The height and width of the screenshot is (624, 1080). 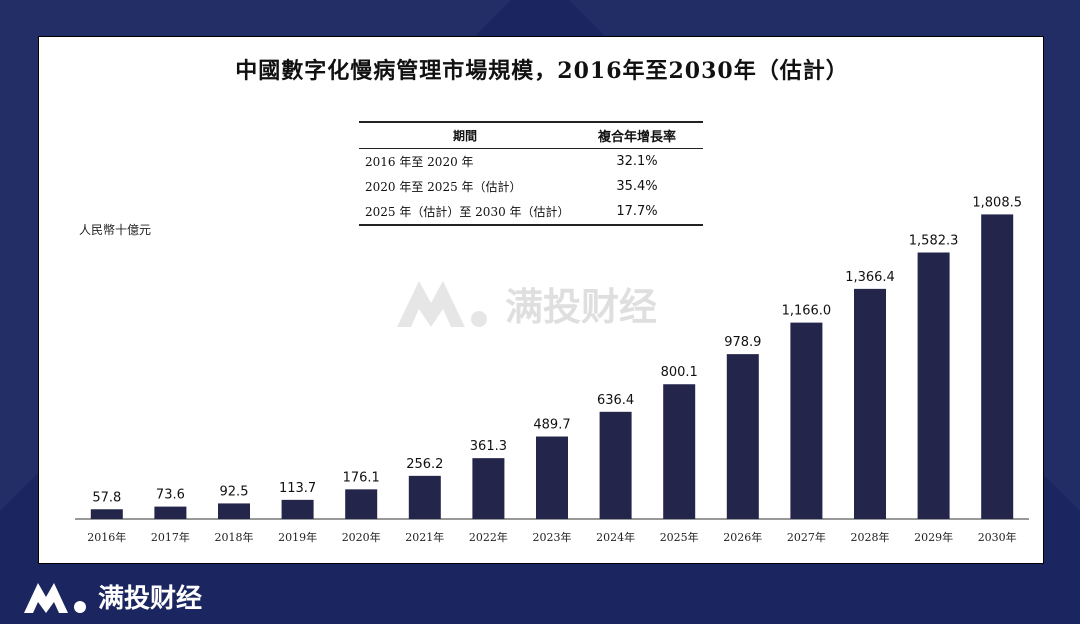 I want to click on brand-logo-icon, so click(x=55, y=597).